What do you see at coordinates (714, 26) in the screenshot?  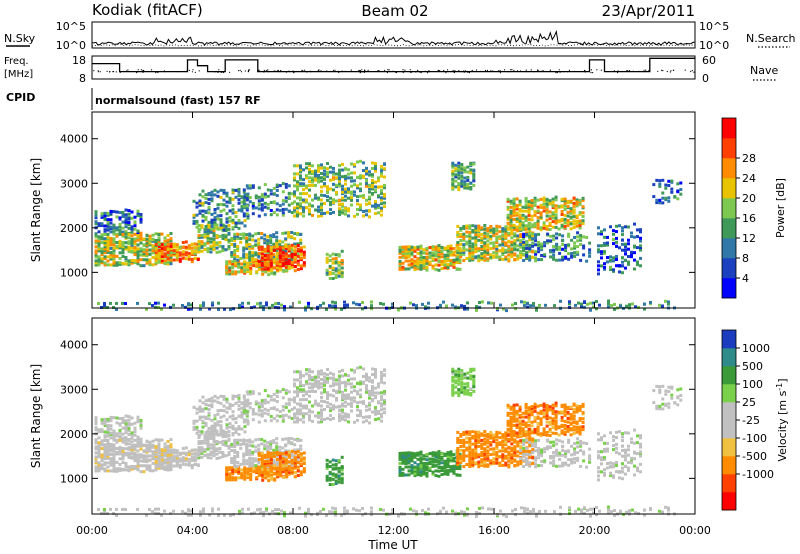 I see `noise-ytick-top-right: 10^5` at bounding box center [714, 26].